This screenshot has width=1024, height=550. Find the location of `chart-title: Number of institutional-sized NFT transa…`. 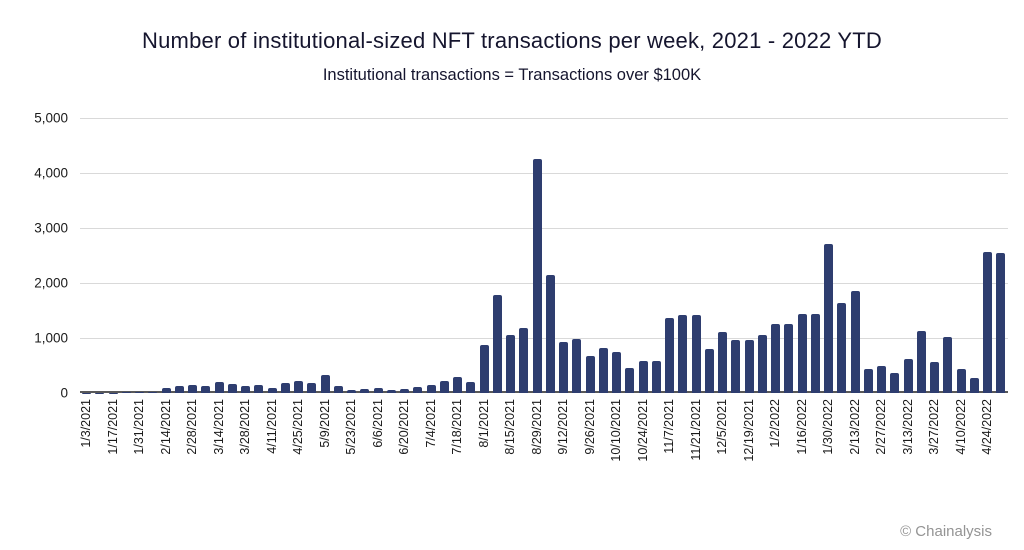

chart-title: Number of institutional-sized NFT transa… is located at coordinates (512, 40).